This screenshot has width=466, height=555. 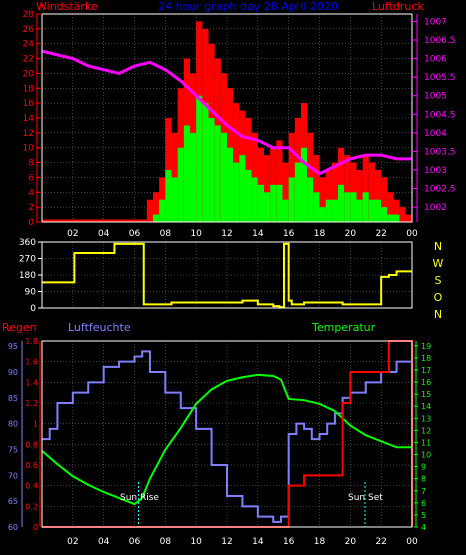 I want to click on compass-label: N, so click(x=438, y=314).